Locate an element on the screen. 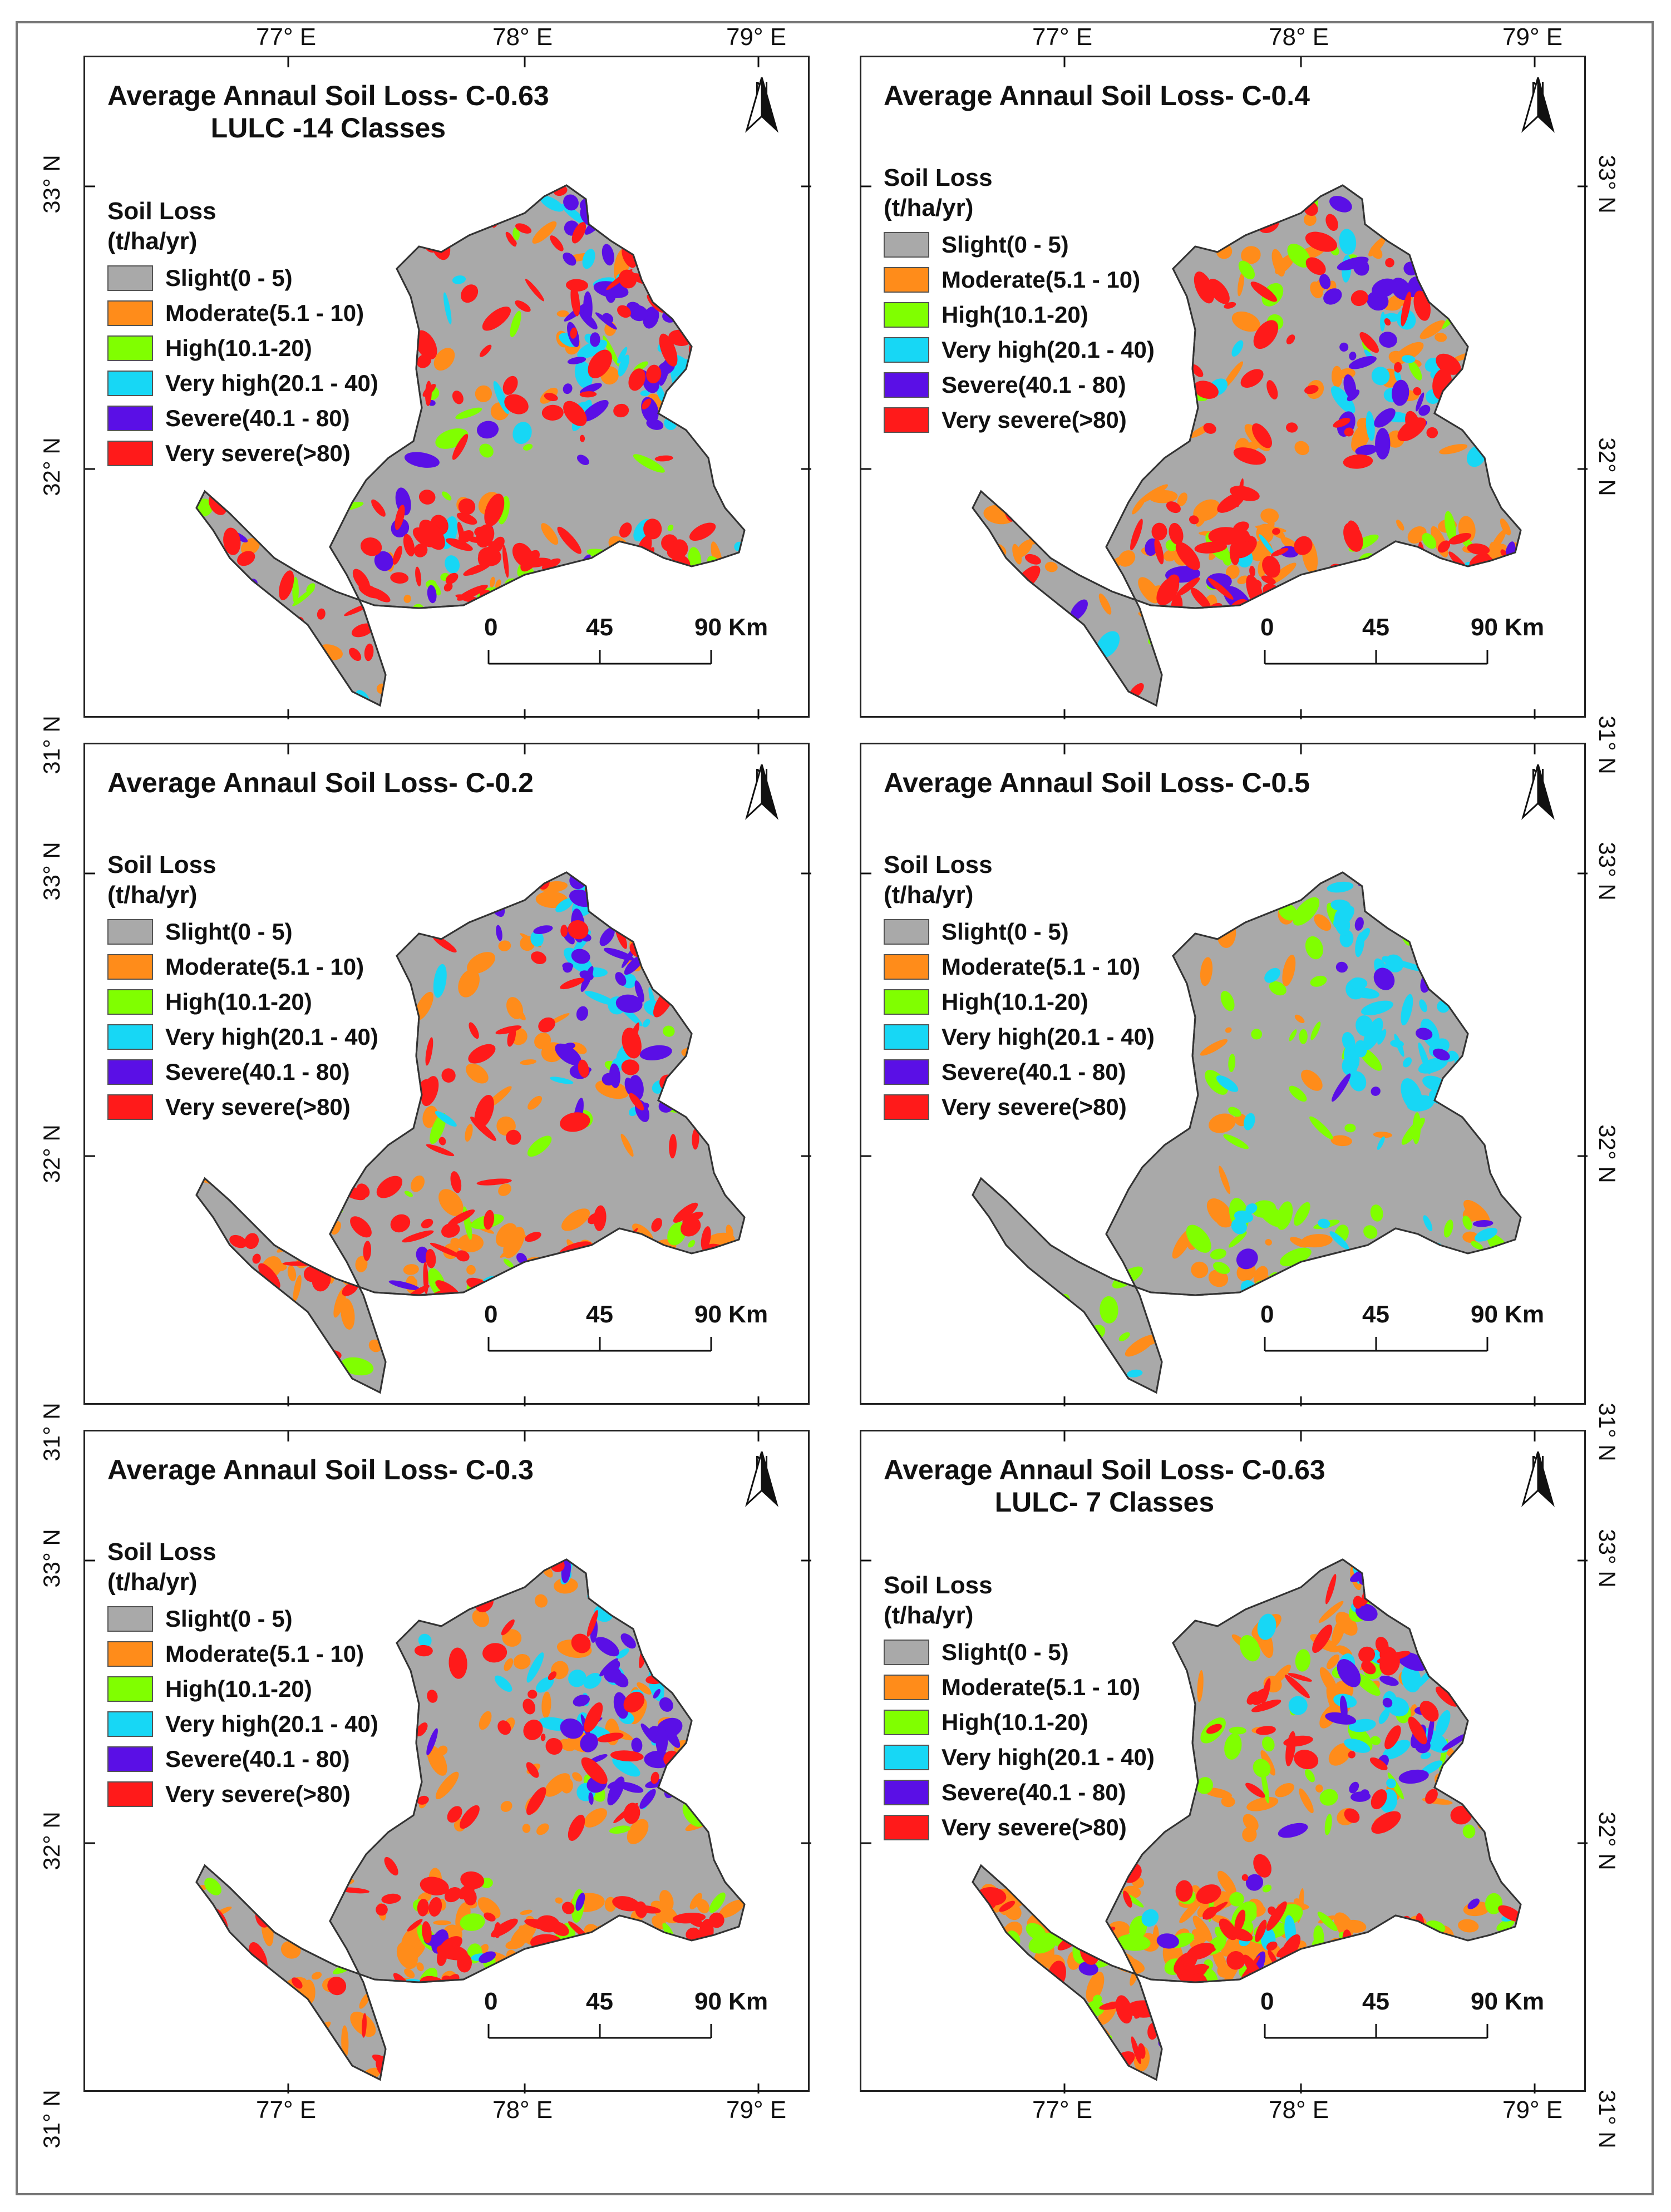  latitude-label: 31° N is located at coordinates (1607, 745).